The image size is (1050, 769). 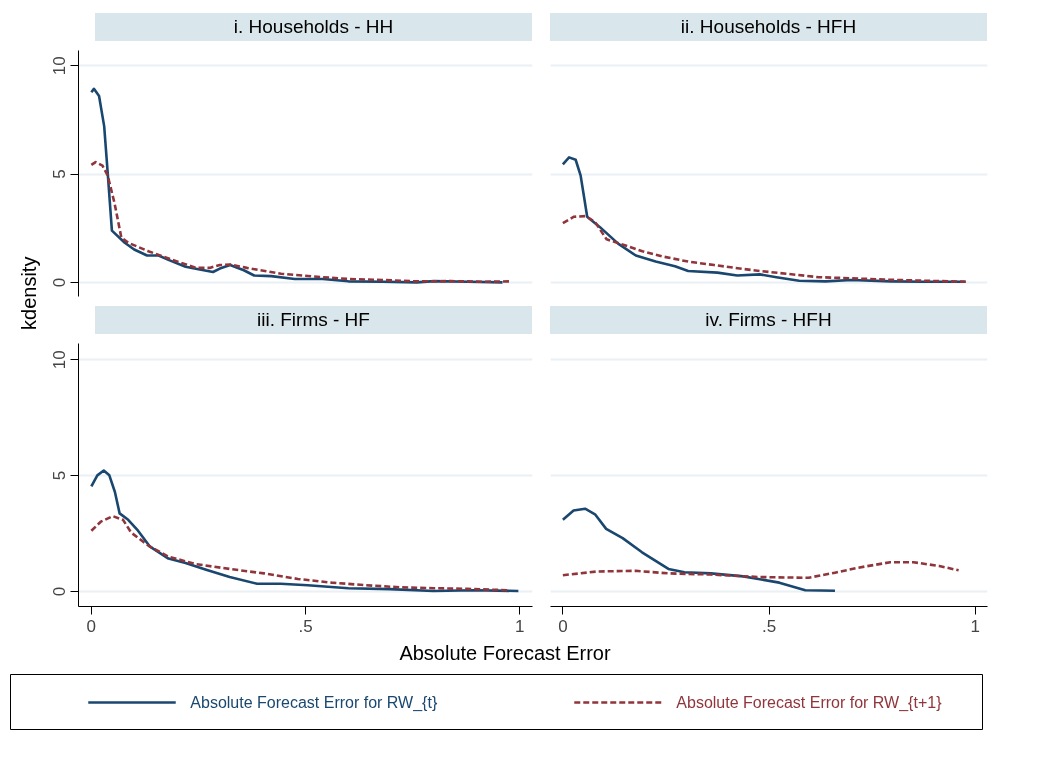 I want to click on chart-title: iii. Firms - HF, so click(x=313, y=320).